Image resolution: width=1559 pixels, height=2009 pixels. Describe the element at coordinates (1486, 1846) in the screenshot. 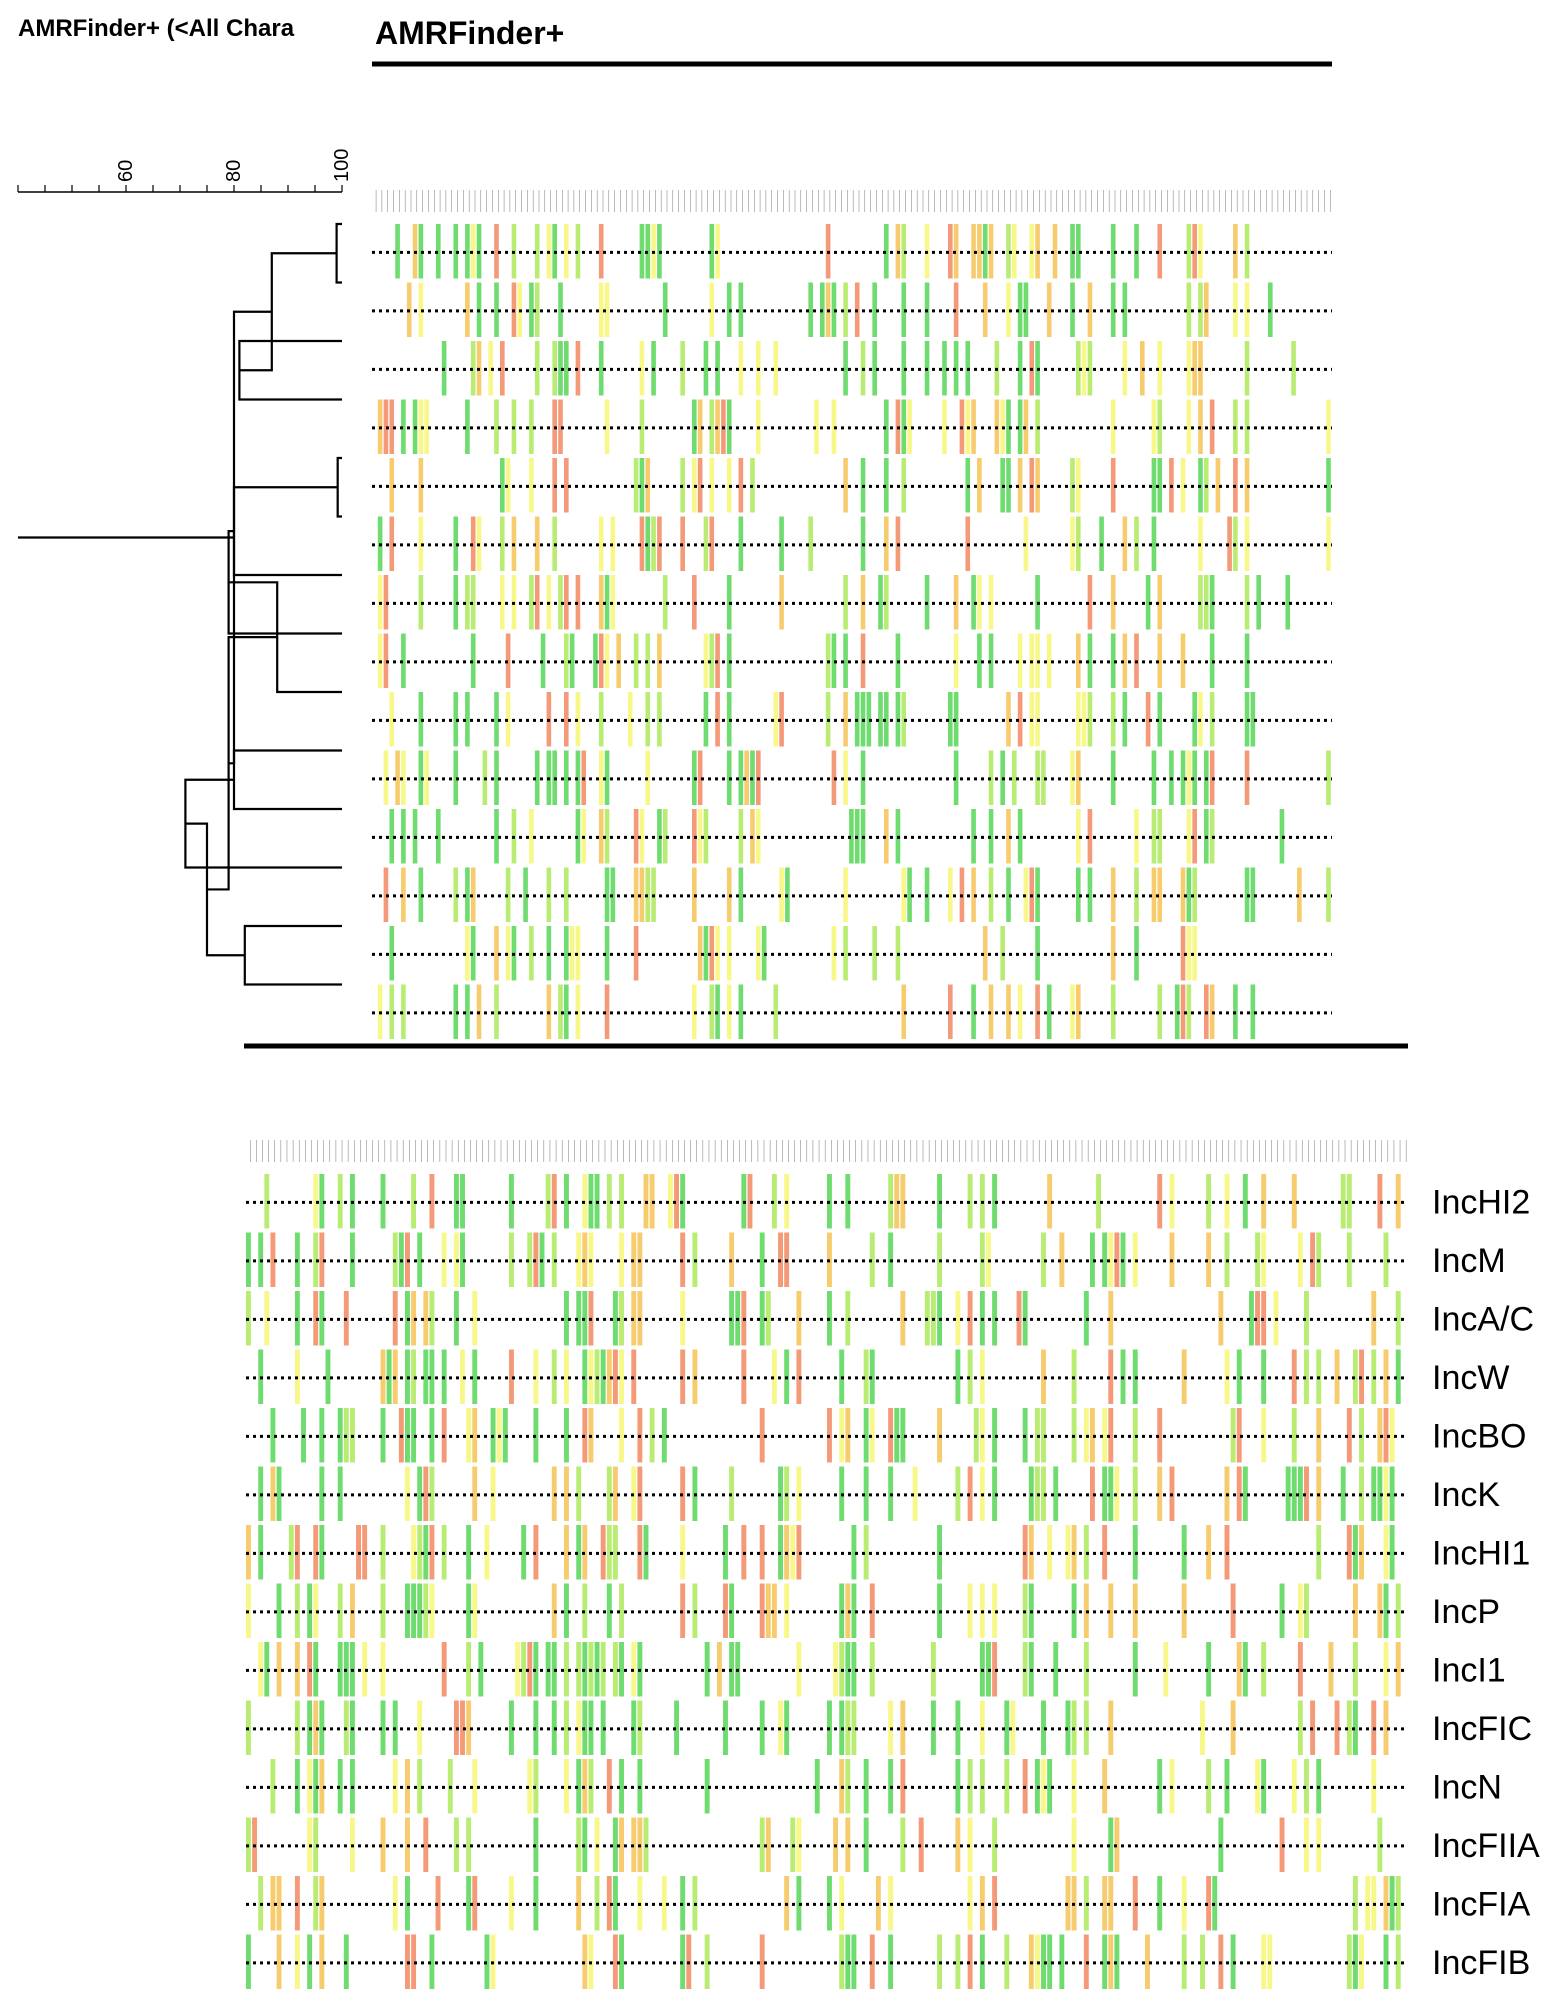

I see `inc-group-label: IncFIIA` at that location.